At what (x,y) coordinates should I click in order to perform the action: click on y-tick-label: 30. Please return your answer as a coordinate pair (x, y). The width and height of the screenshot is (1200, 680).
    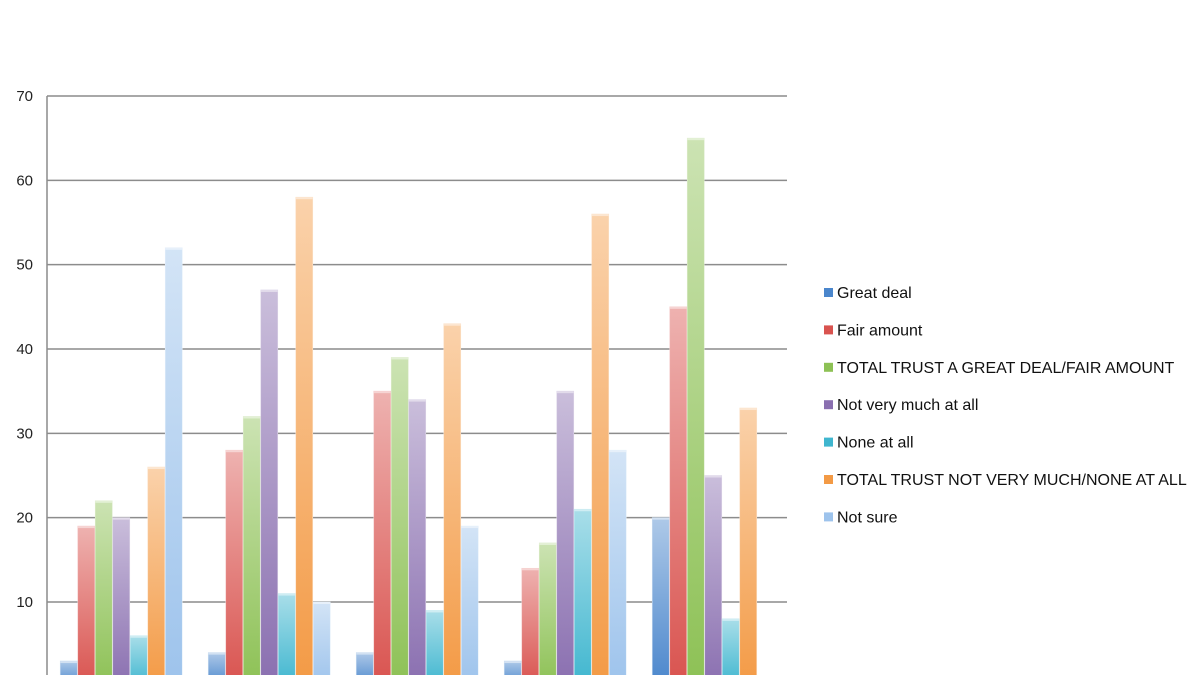
    Looking at the image, I should click on (24, 433).